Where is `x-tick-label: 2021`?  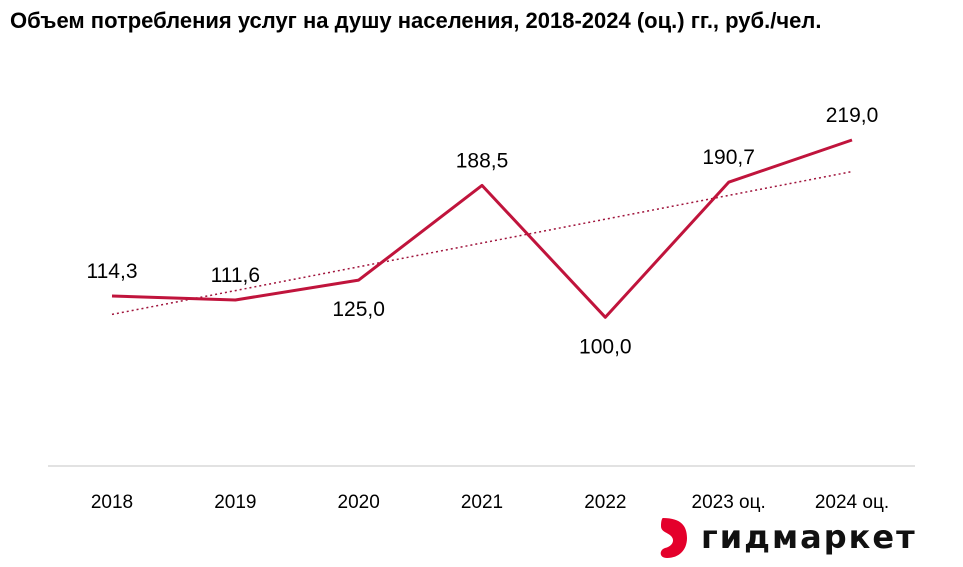
x-tick-label: 2021 is located at coordinates (482, 502).